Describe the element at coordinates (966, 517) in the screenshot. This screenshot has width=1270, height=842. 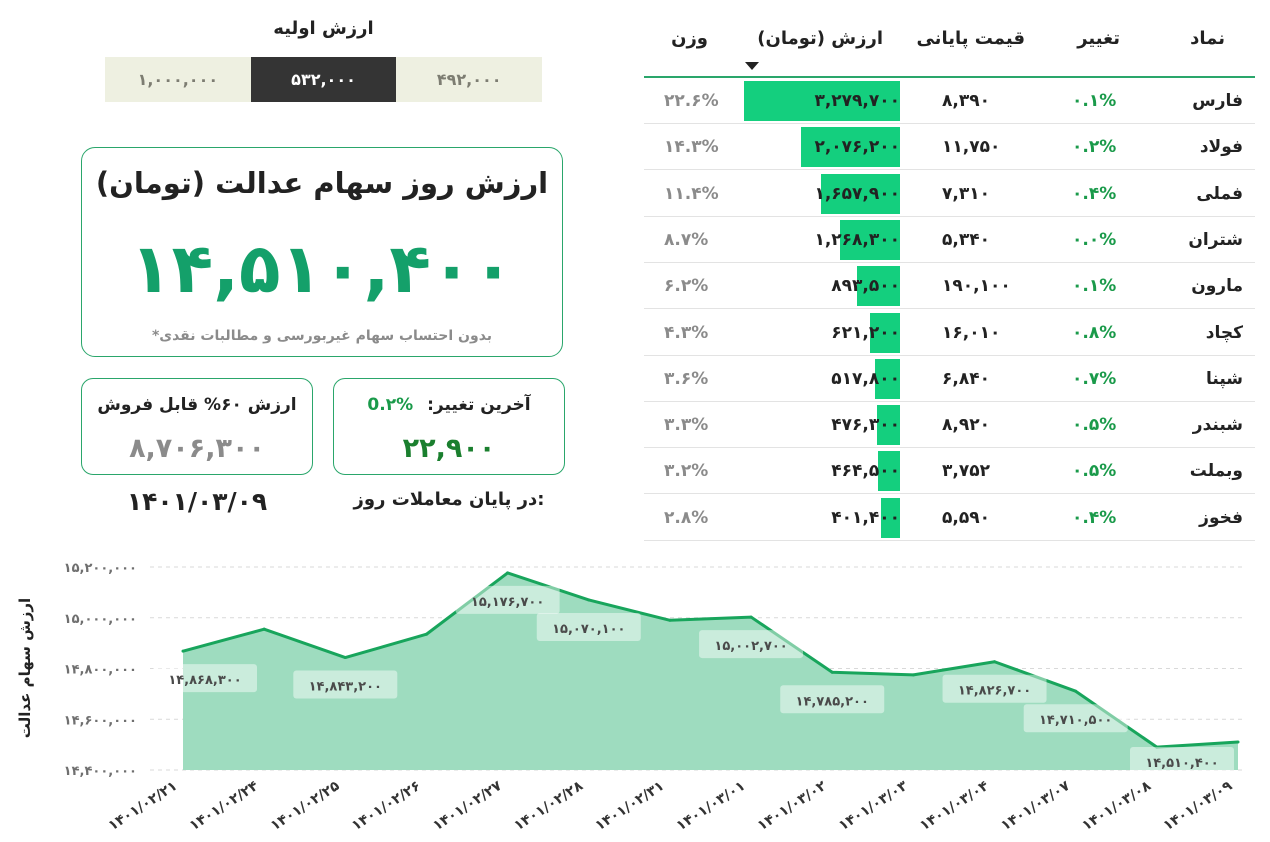
I see `cell-final-price: ۵,۵۹۰` at that location.